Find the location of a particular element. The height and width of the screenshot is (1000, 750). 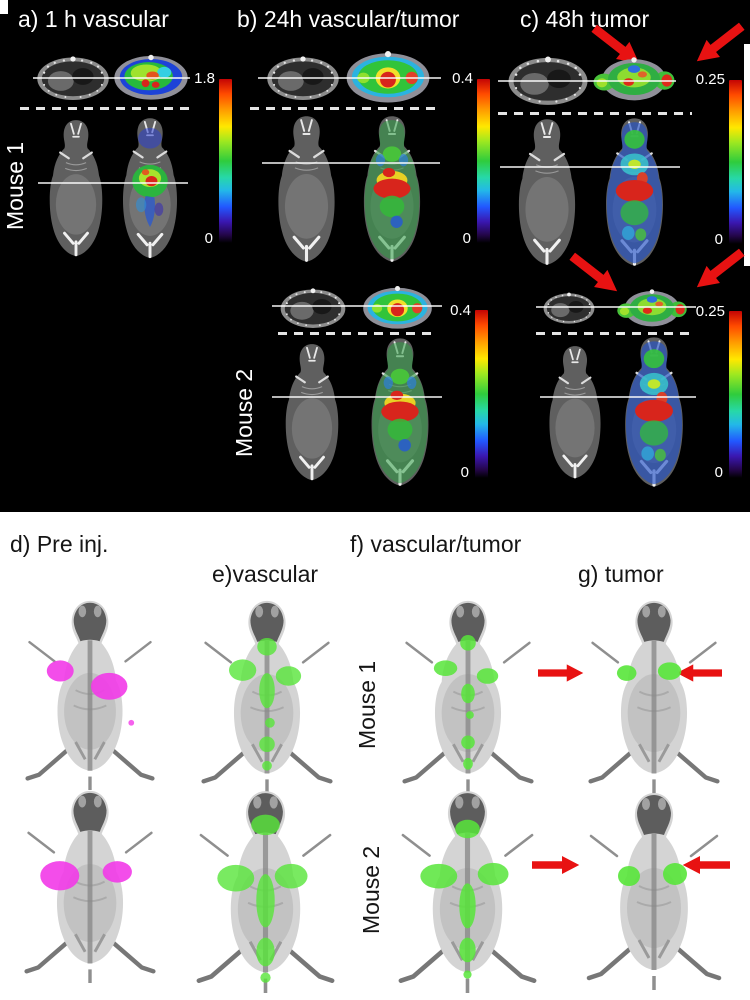

panel-f-mouse1-image is located at coordinates (468, 695).